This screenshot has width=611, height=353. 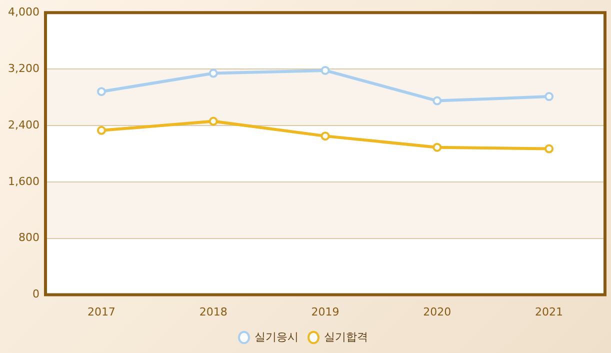 What do you see at coordinates (101, 311) in the screenshot?
I see `x-tick-label: 2017` at bounding box center [101, 311].